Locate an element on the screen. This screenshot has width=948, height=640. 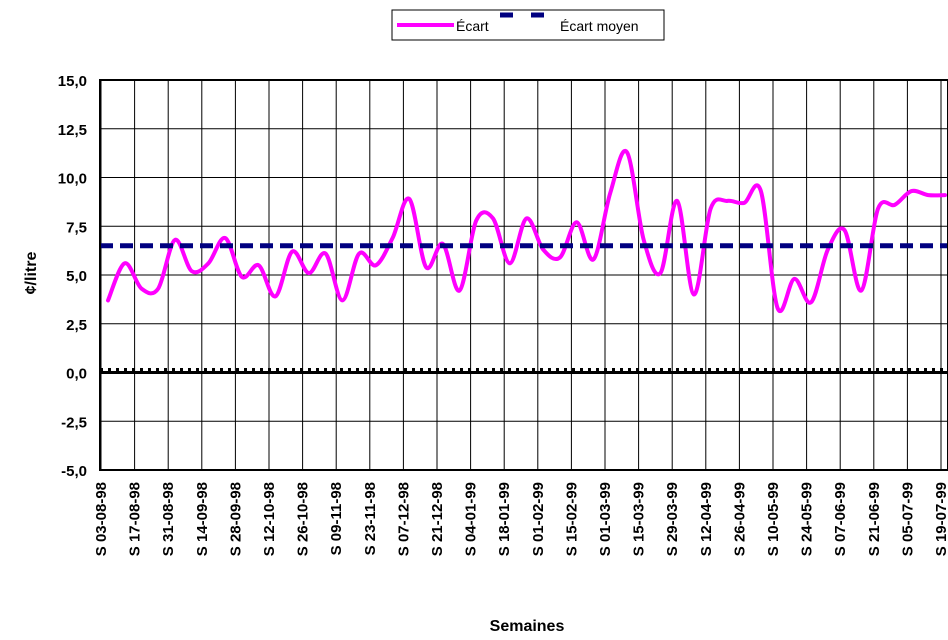
x-tick-label: S 24-05-99 is located at coordinates (807, 519).